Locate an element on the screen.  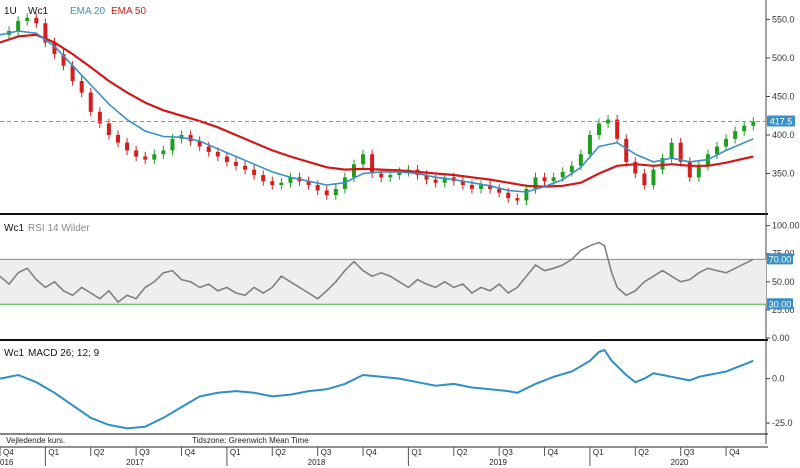
rsi-lower-box: 30.00 is located at coordinates (780, 304).